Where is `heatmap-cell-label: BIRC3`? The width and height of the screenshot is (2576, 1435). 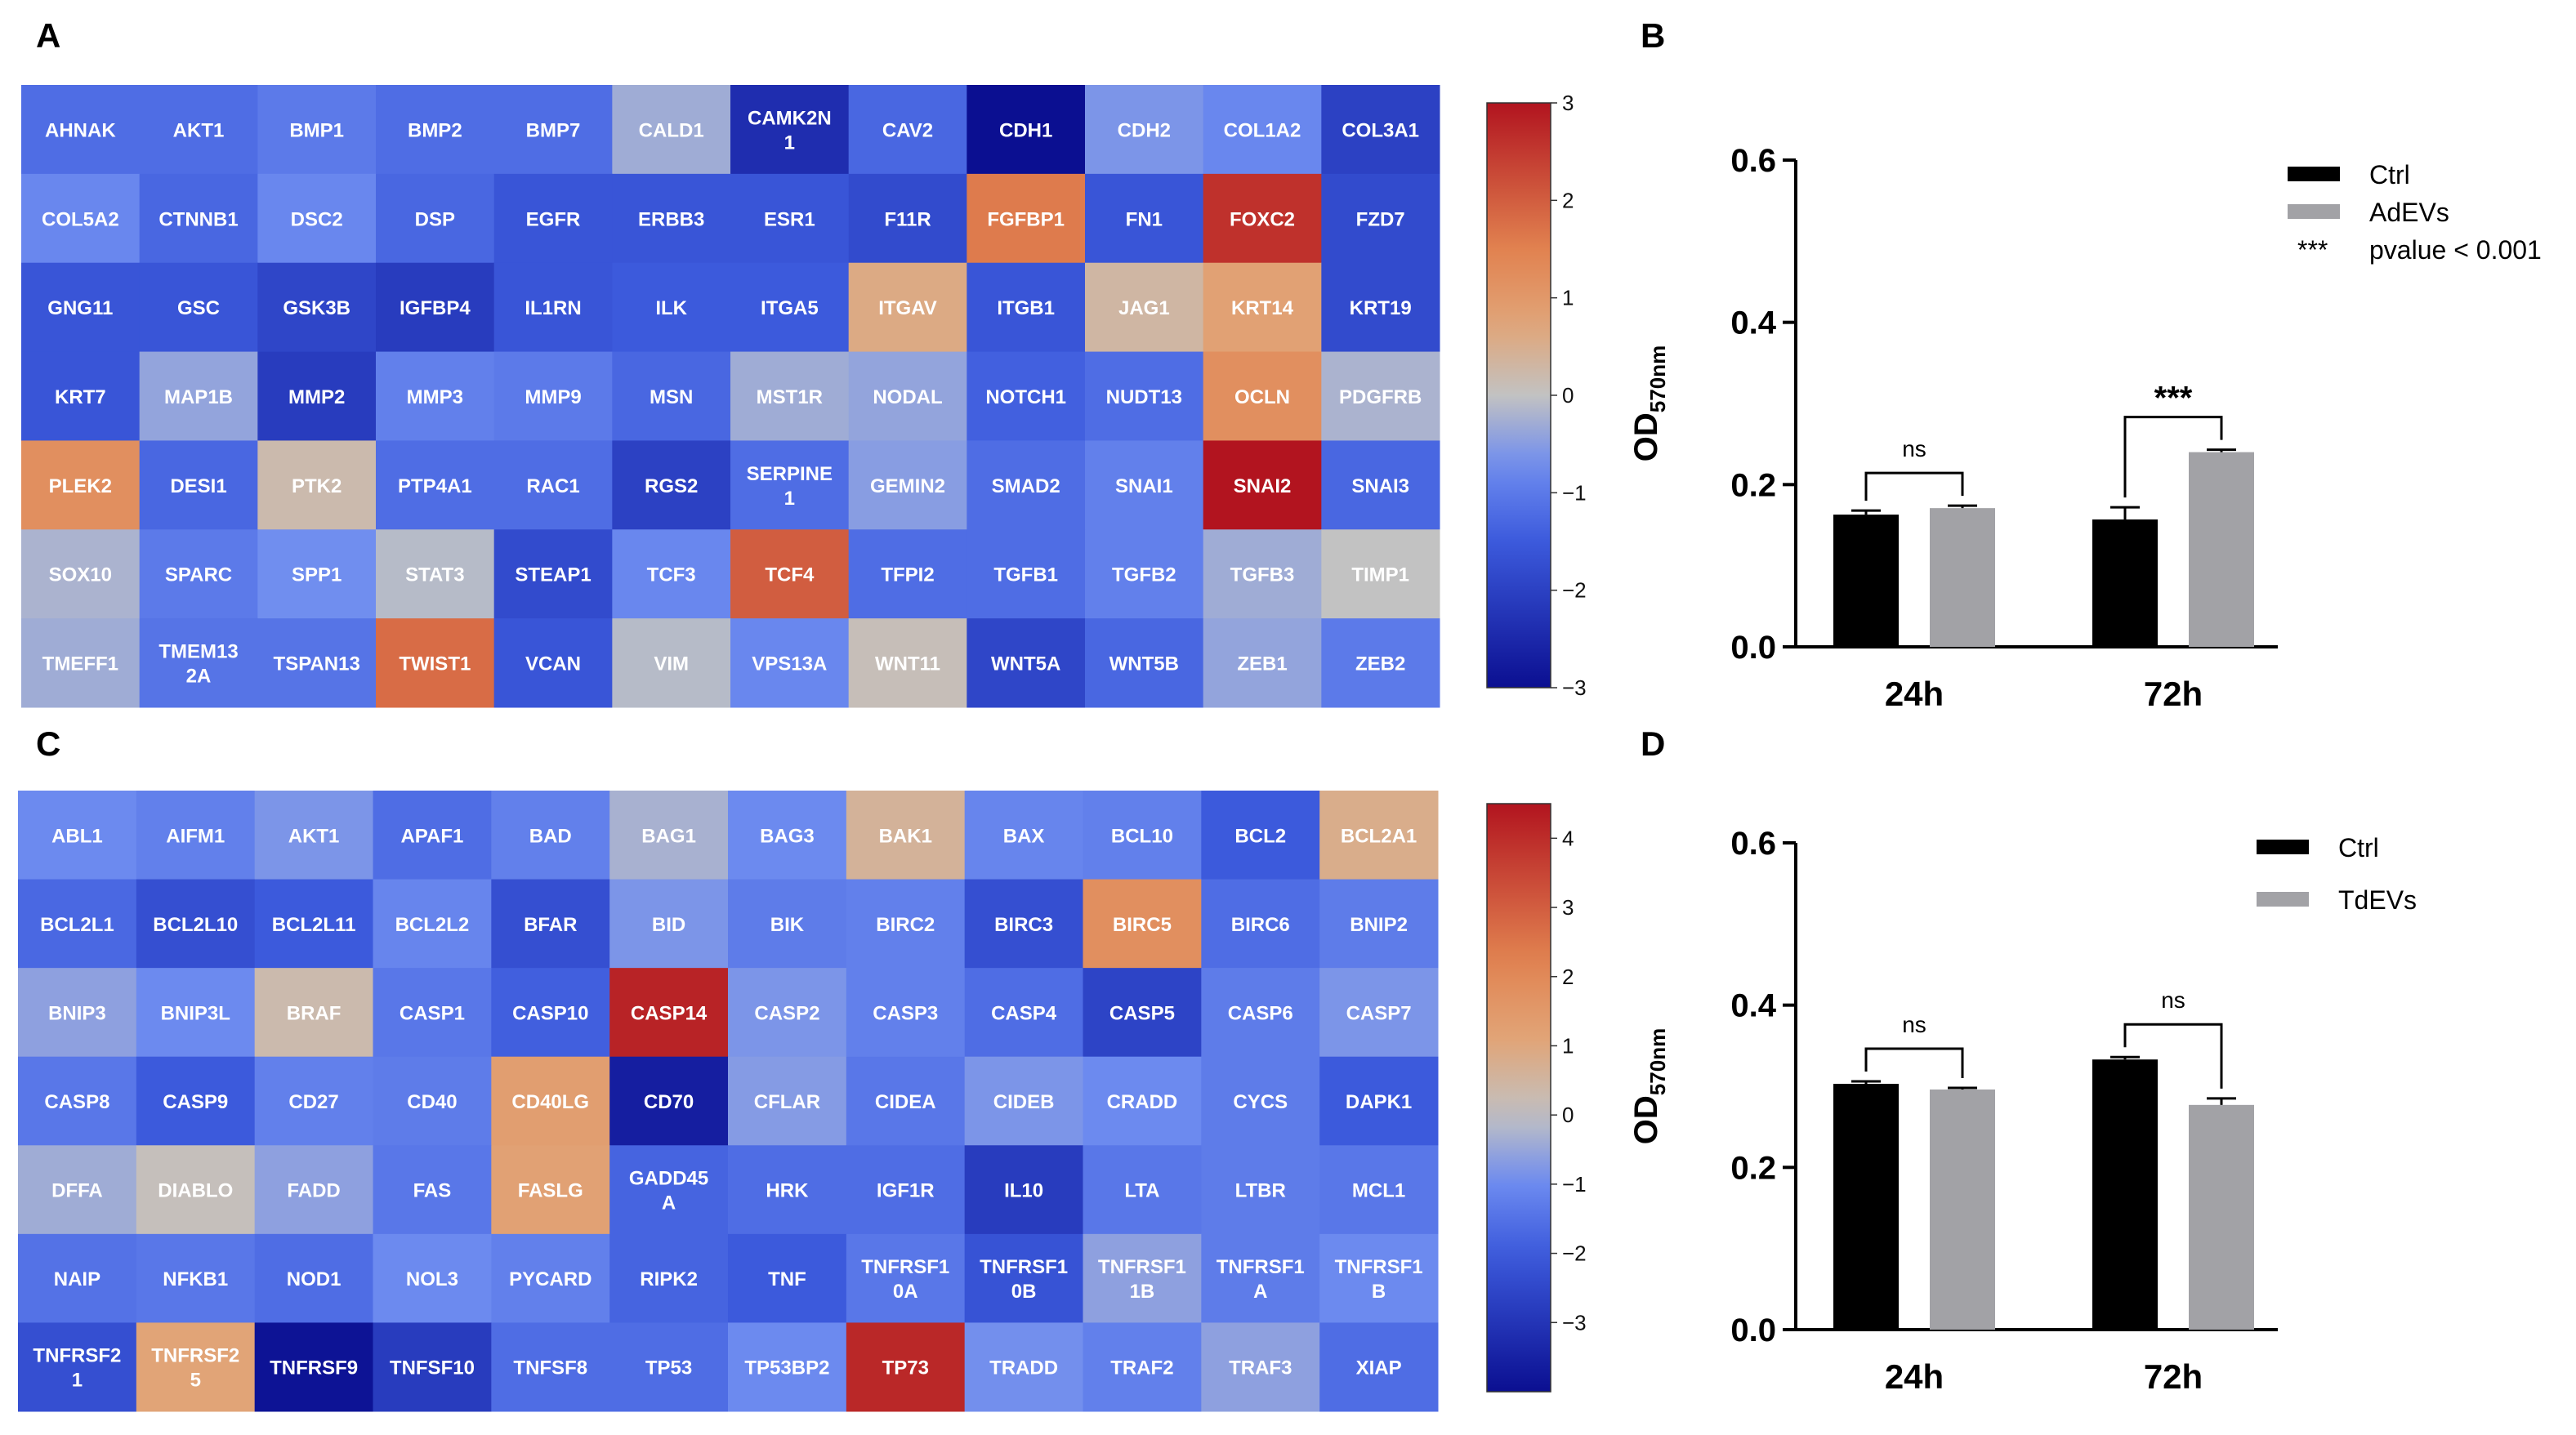 heatmap-cell-label: BIRC3 is located at coordinates (1024, 925).